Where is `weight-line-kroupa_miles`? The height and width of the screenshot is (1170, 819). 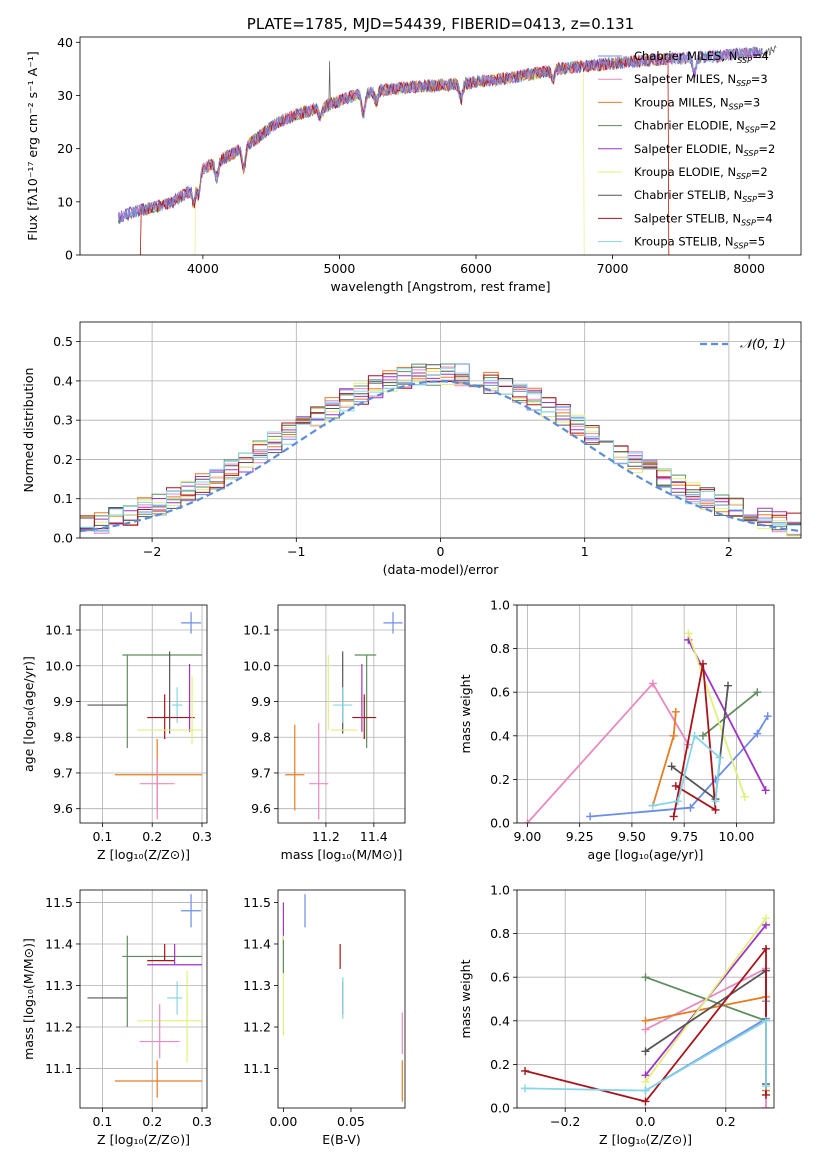 weight-line-kroupa_miles is located at coordinates (664, 758).